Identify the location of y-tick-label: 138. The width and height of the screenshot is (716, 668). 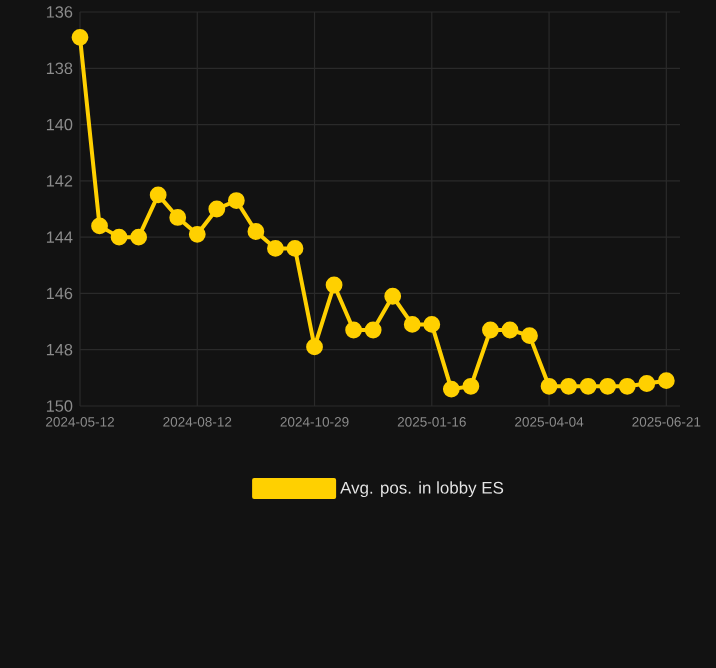
(59, 68).